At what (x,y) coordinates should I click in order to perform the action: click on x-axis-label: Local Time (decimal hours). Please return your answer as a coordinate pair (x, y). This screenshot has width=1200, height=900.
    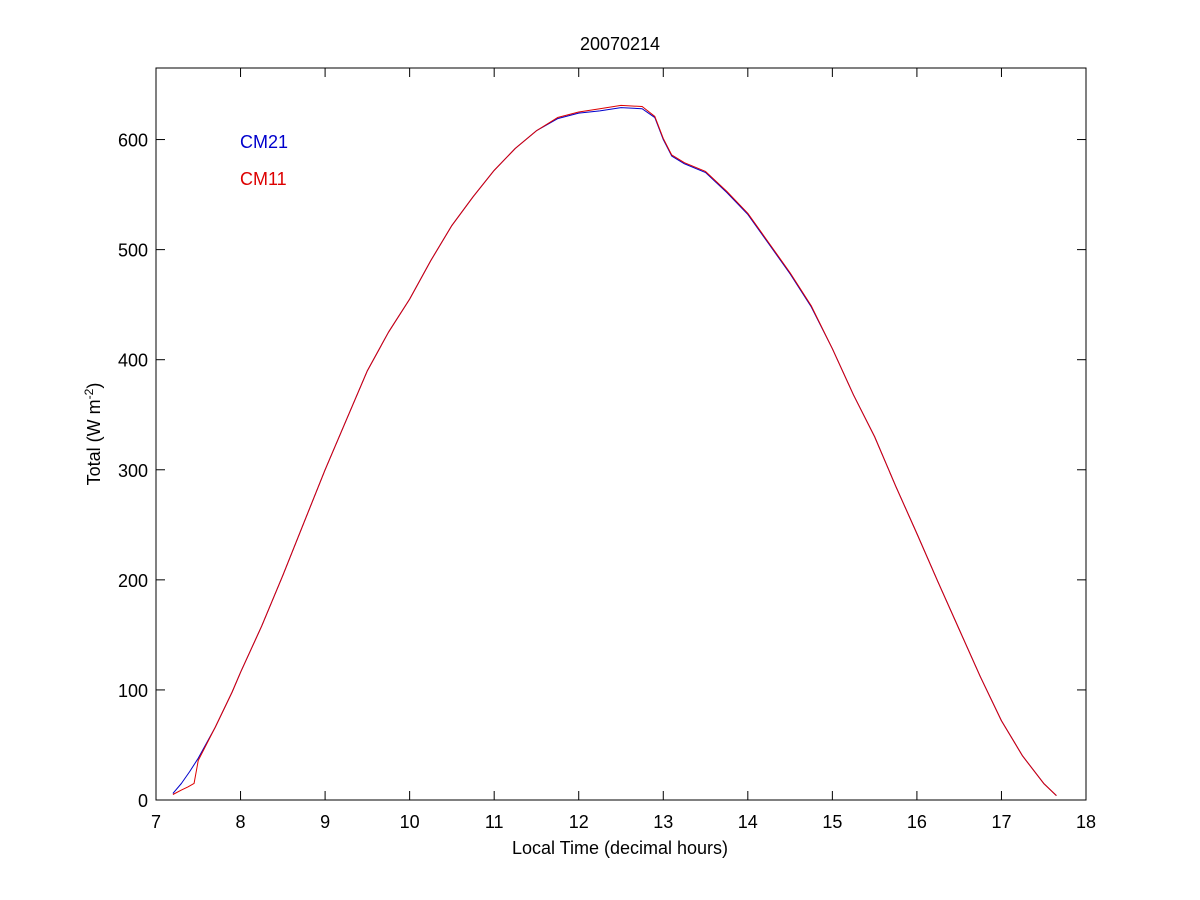
    Looking at the image, I should click on (620, 848).